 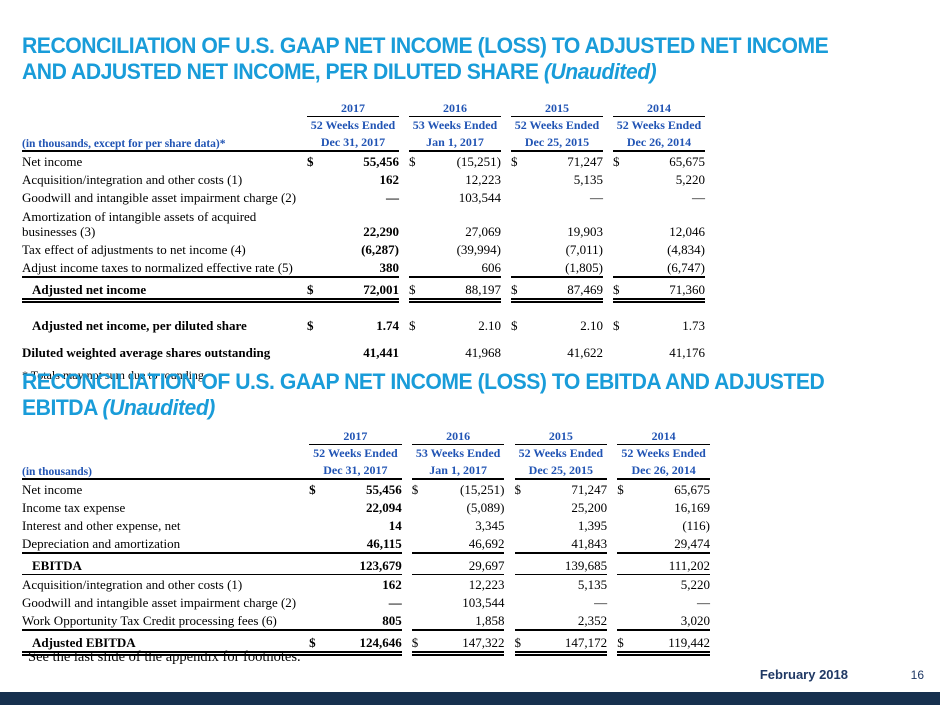 I want to click on spacer-row, so click(x=366, y=307).